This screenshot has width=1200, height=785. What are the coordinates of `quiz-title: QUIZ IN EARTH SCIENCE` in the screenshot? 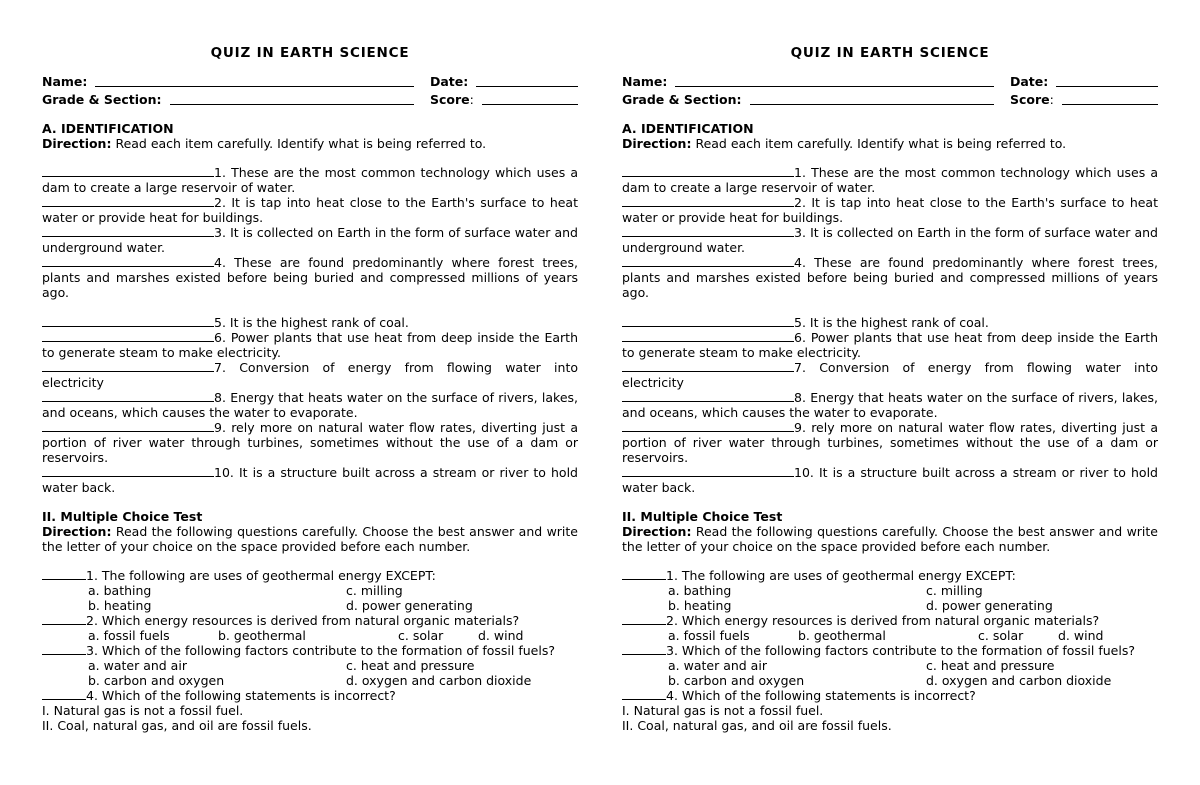 It's located at (310, 53).